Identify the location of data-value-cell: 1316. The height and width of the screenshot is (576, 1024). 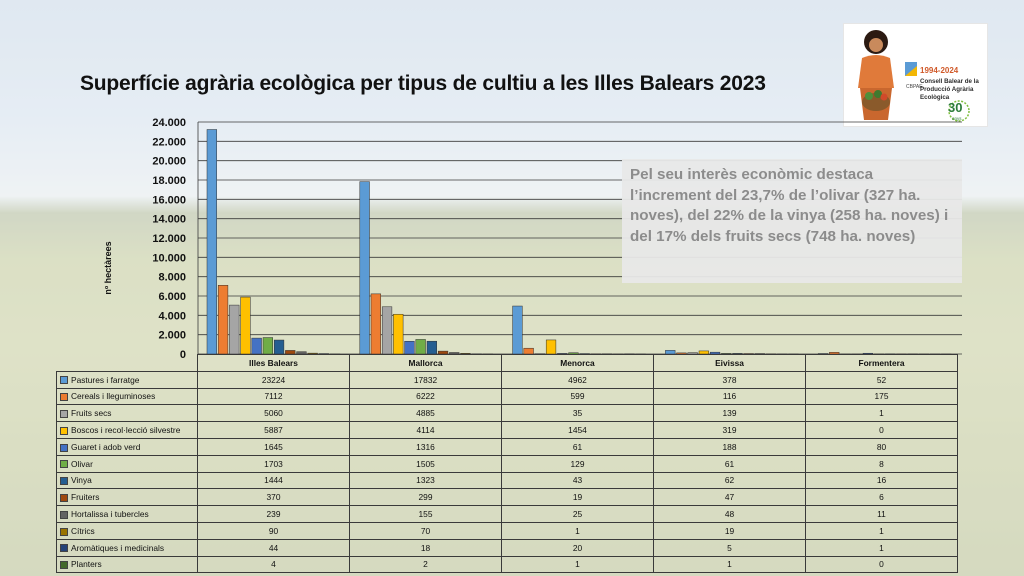
(425, 446).